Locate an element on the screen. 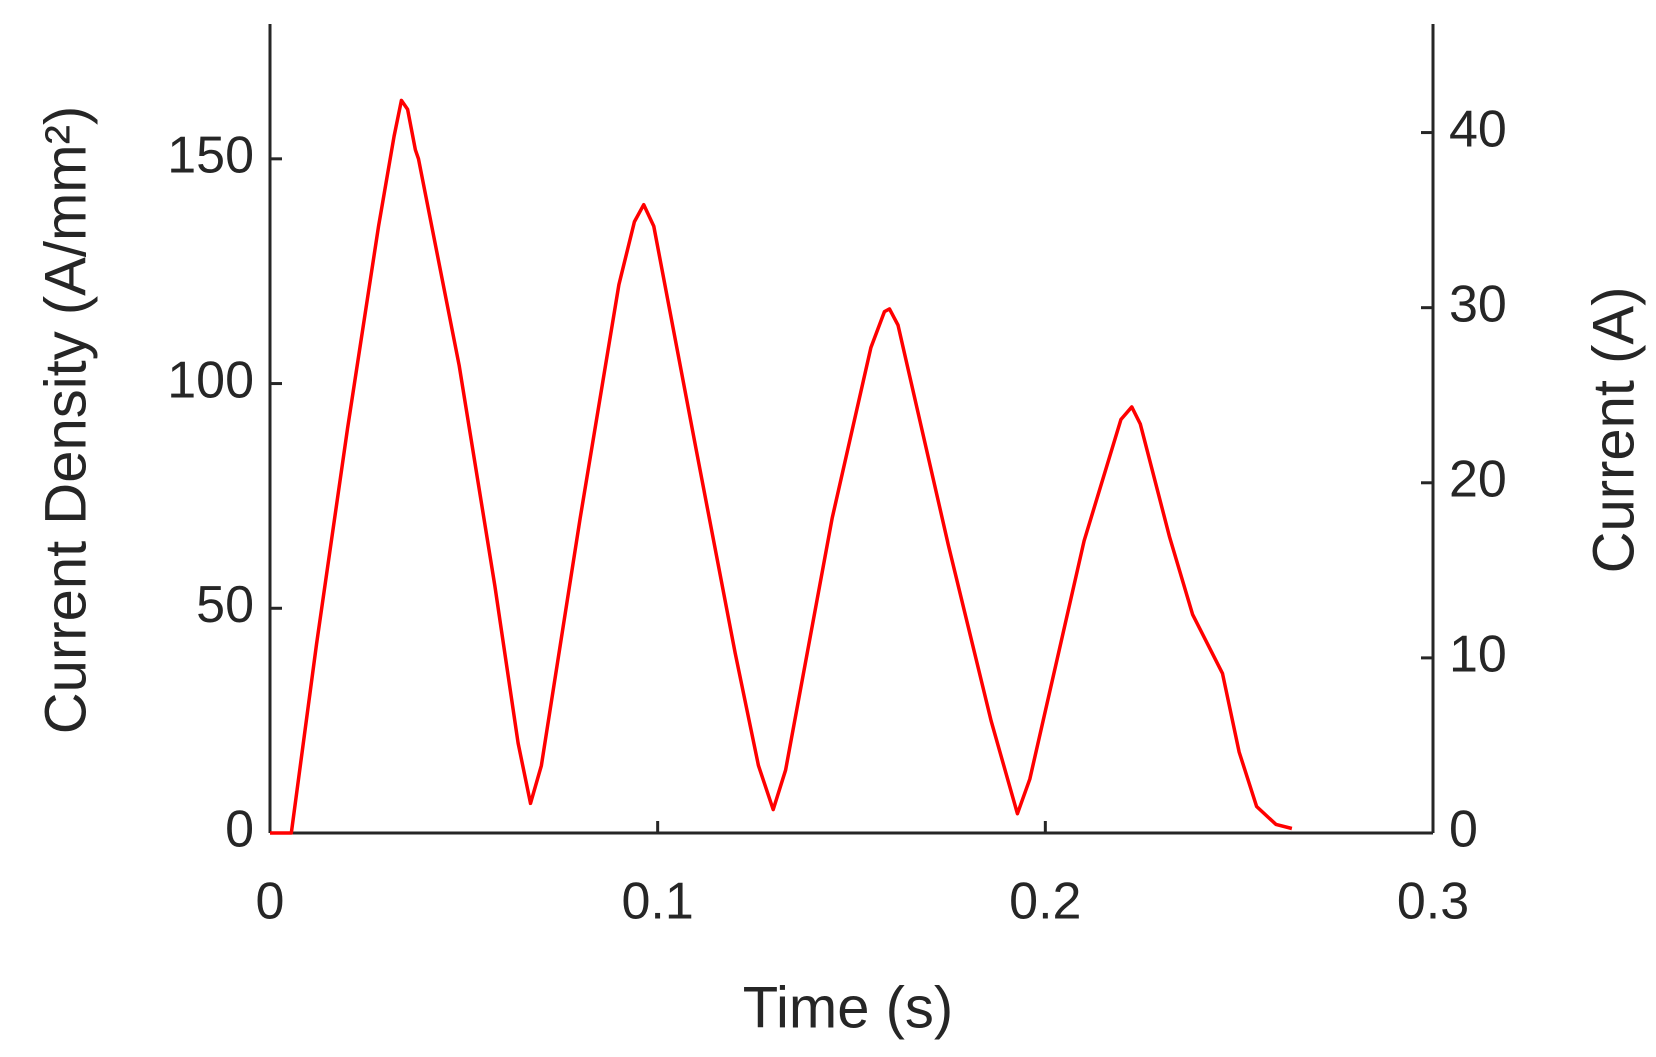 Image resolution: width=1656 pixels, height=1057 pixels. y2-axis-label: Current (A) is located at coordinates (1613, 430).